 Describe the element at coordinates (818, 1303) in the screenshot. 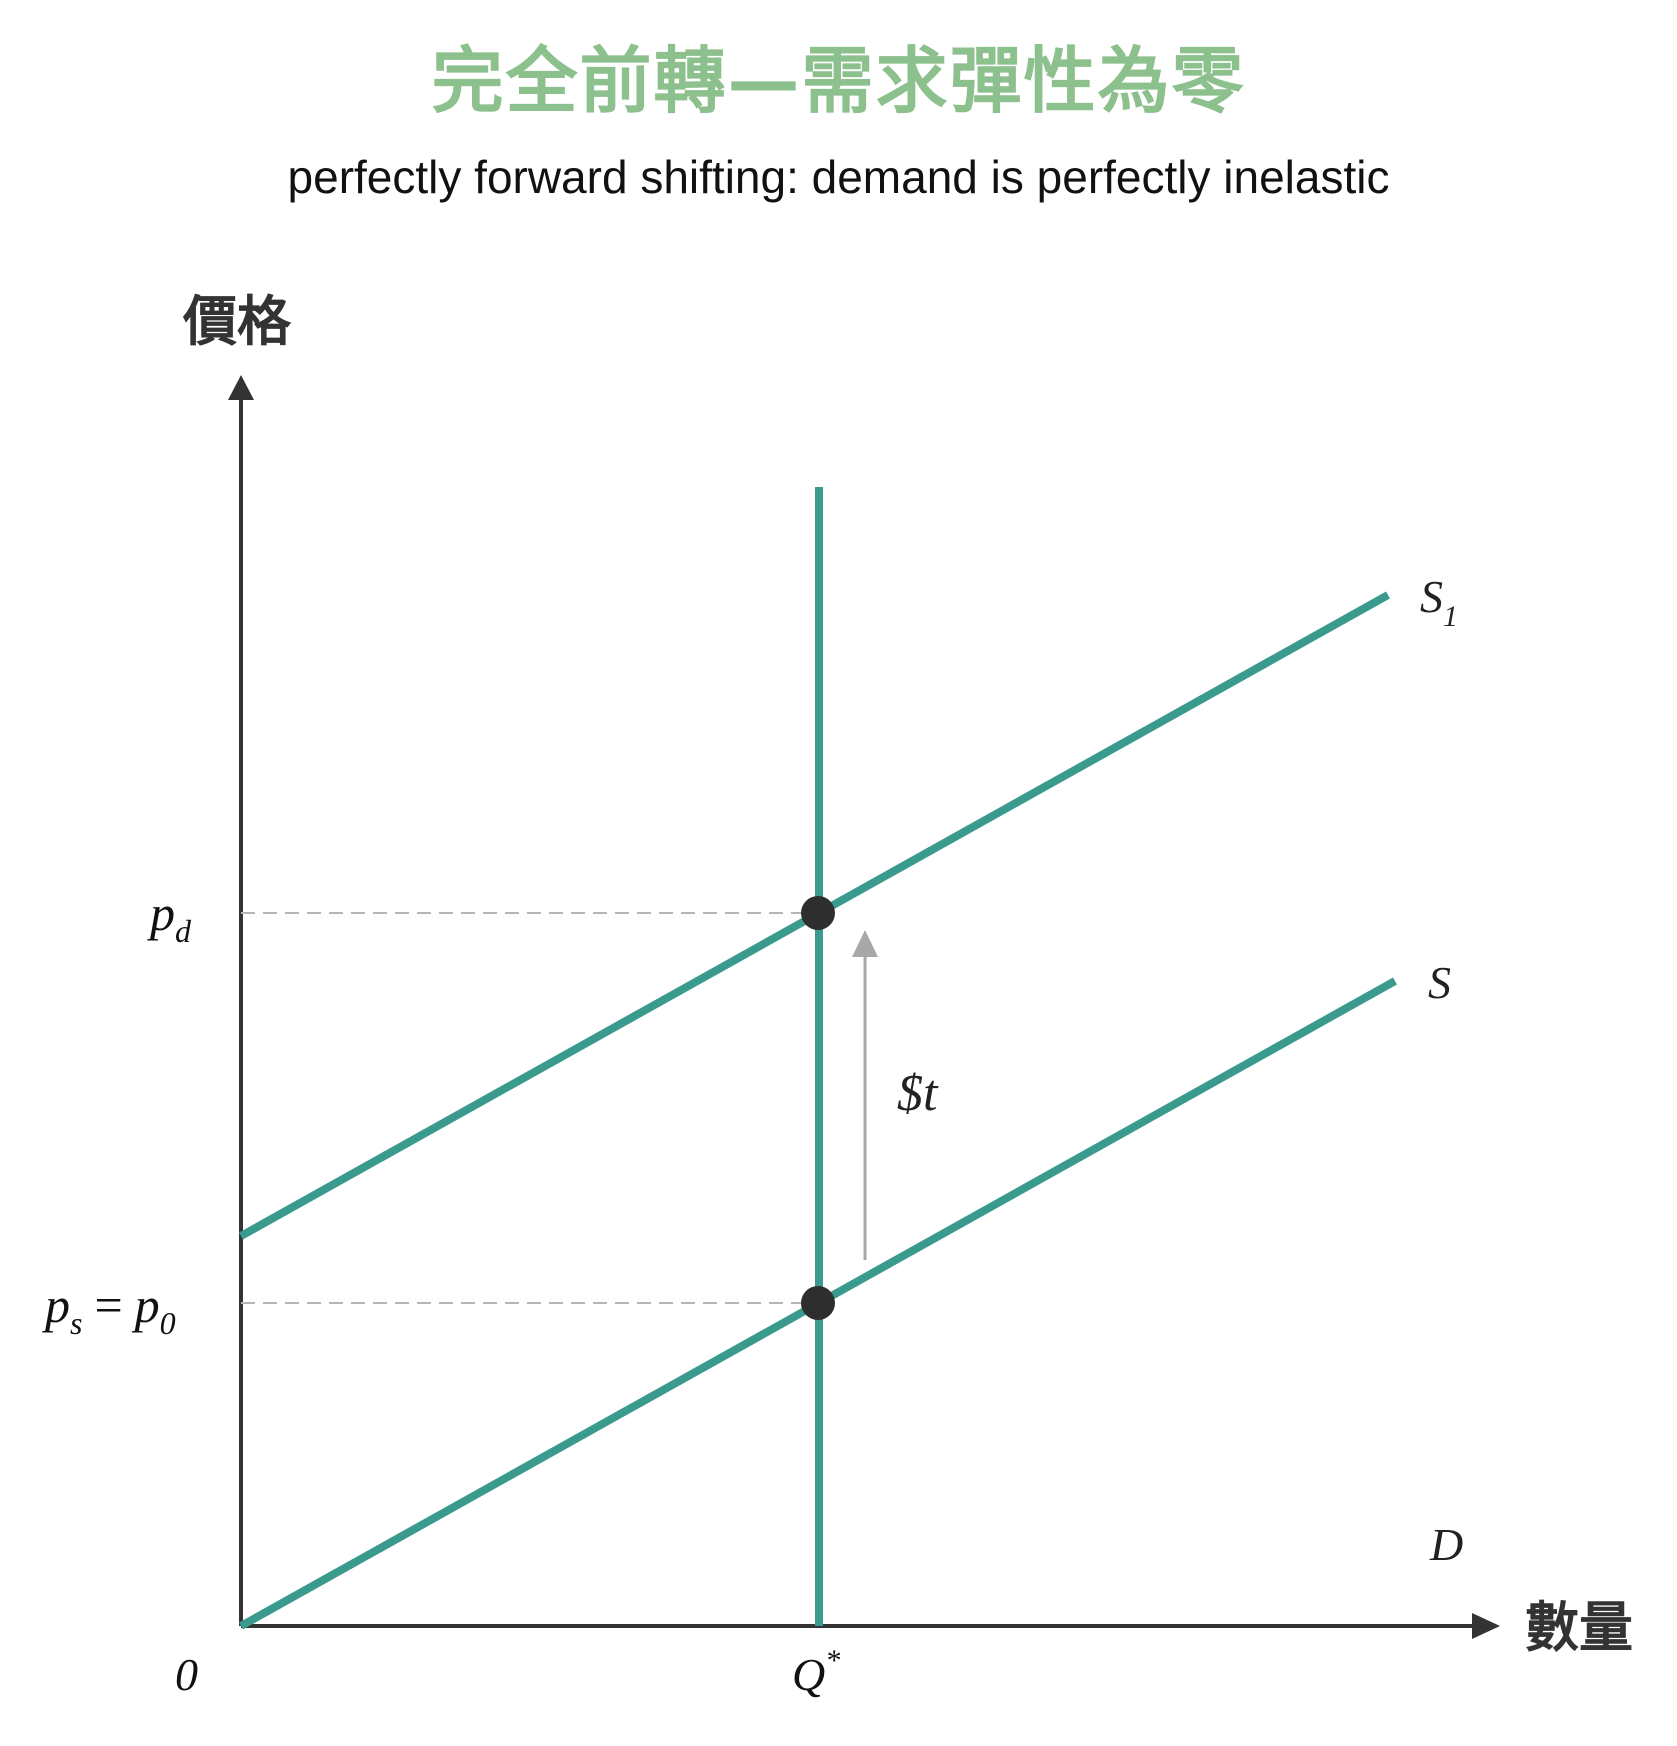

I see `equilibrium-point-original` at that location.